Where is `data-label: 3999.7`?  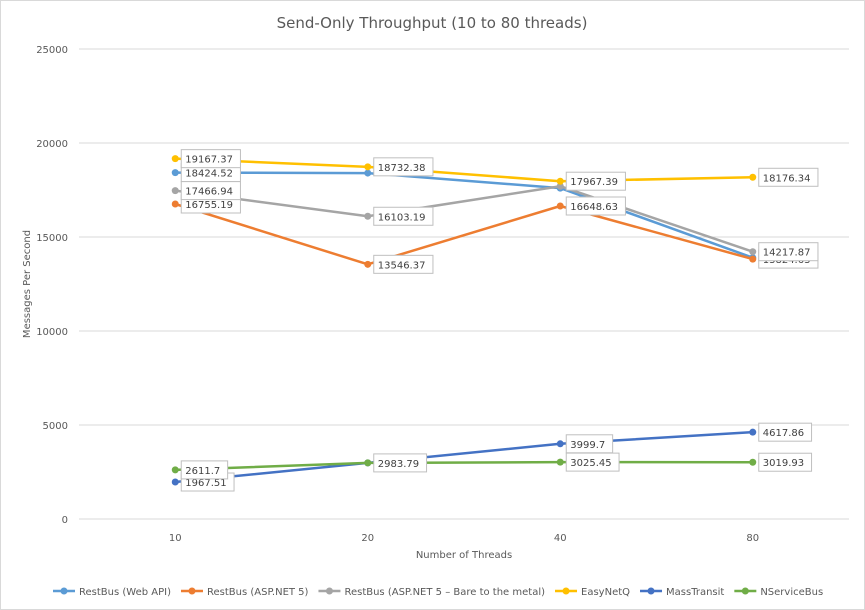
data-label: 3999.7 is located at coordinates (587, 445).